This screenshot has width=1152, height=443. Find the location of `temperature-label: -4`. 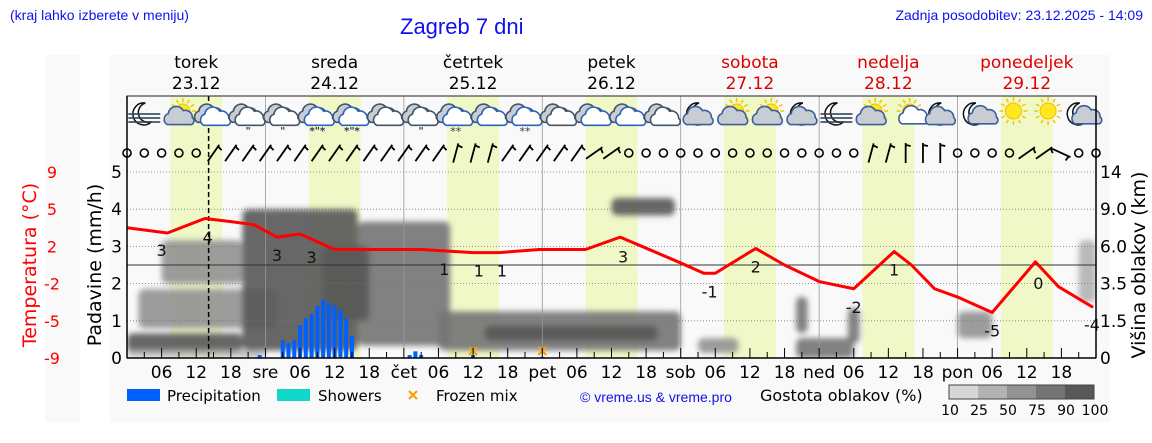

temperature-label: -4 is located at coordinates (1092, 325).